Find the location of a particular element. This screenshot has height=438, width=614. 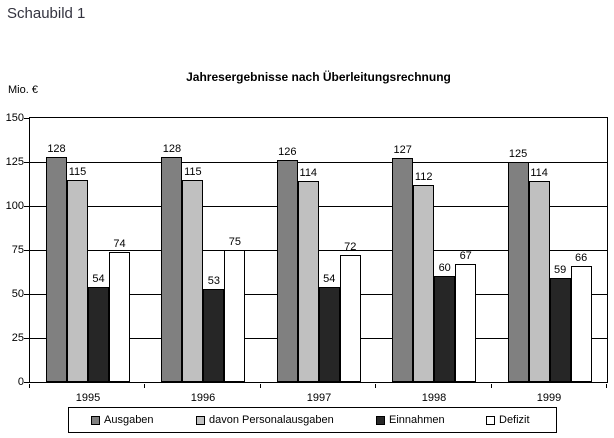

y-axis-label-75: 75 is located at coordinates (17, 250).